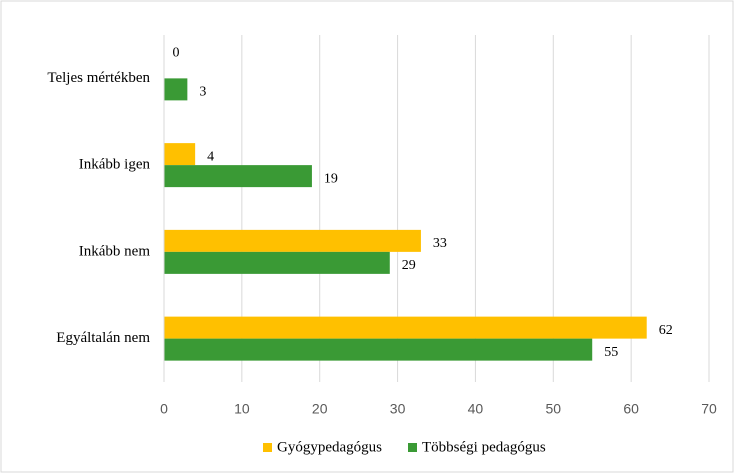 The width and height of the screenshot is (734, 473). What do you see at coordinates (476, 409) in the screenshot?
I see `x-tick-label: 40` at bounding box center [476, 409].